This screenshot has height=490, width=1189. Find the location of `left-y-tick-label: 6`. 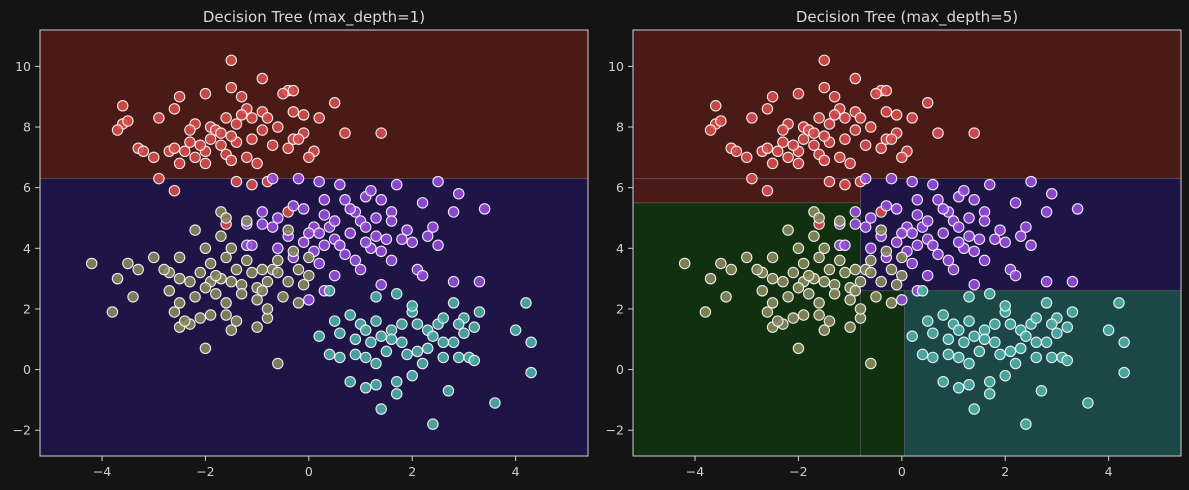

left-y-tick-label: 6 is located at coordinates (27, 187).